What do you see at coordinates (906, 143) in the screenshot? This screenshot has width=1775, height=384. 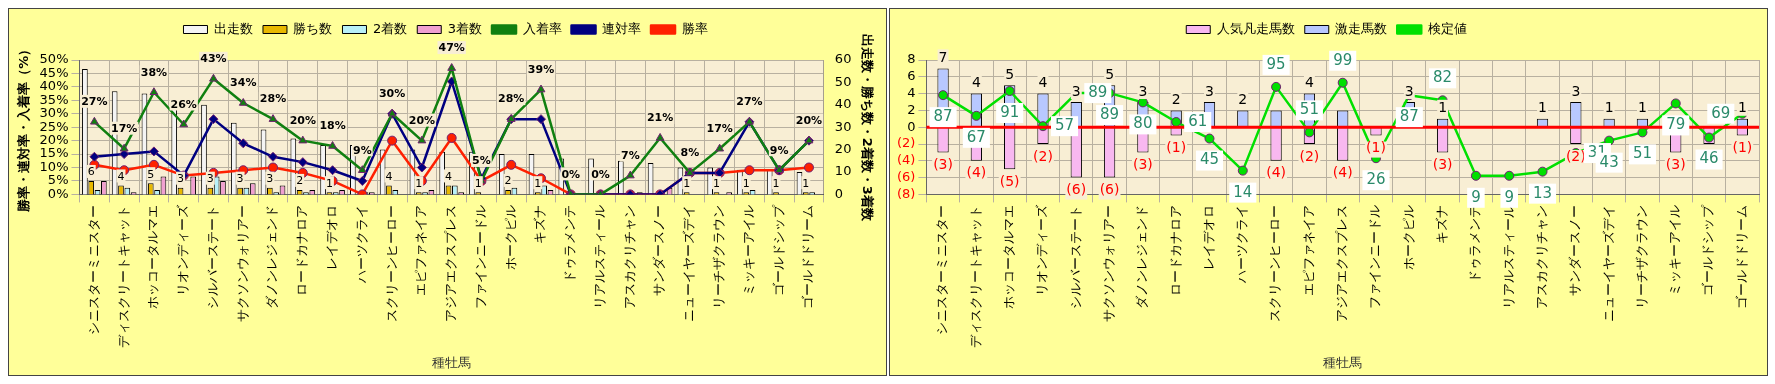 I see `y-tick-label: (2)` at bounding box center [906, 143].